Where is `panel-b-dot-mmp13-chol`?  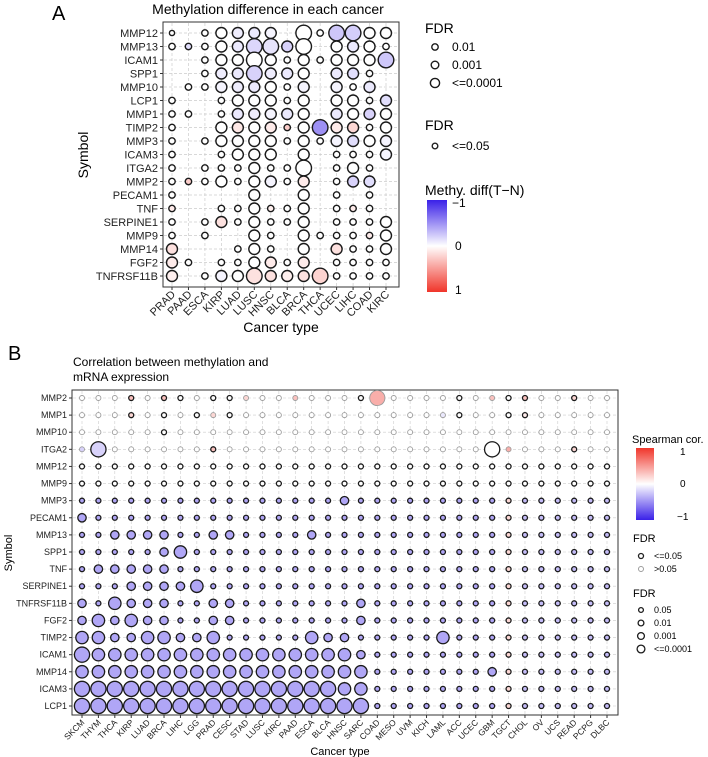 panel-b-dot-mmp13-chol is located at coordinates (525, 535).